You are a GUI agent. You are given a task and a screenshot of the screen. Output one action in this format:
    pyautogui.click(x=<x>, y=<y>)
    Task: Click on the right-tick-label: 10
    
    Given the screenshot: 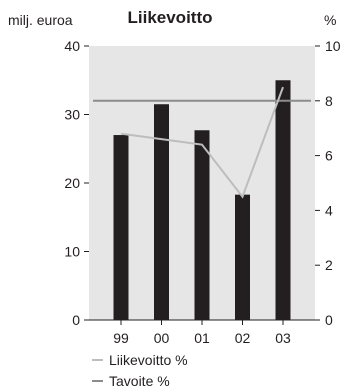 What is the action you would take?
    pyautogui.click(x=332, y=46)
    